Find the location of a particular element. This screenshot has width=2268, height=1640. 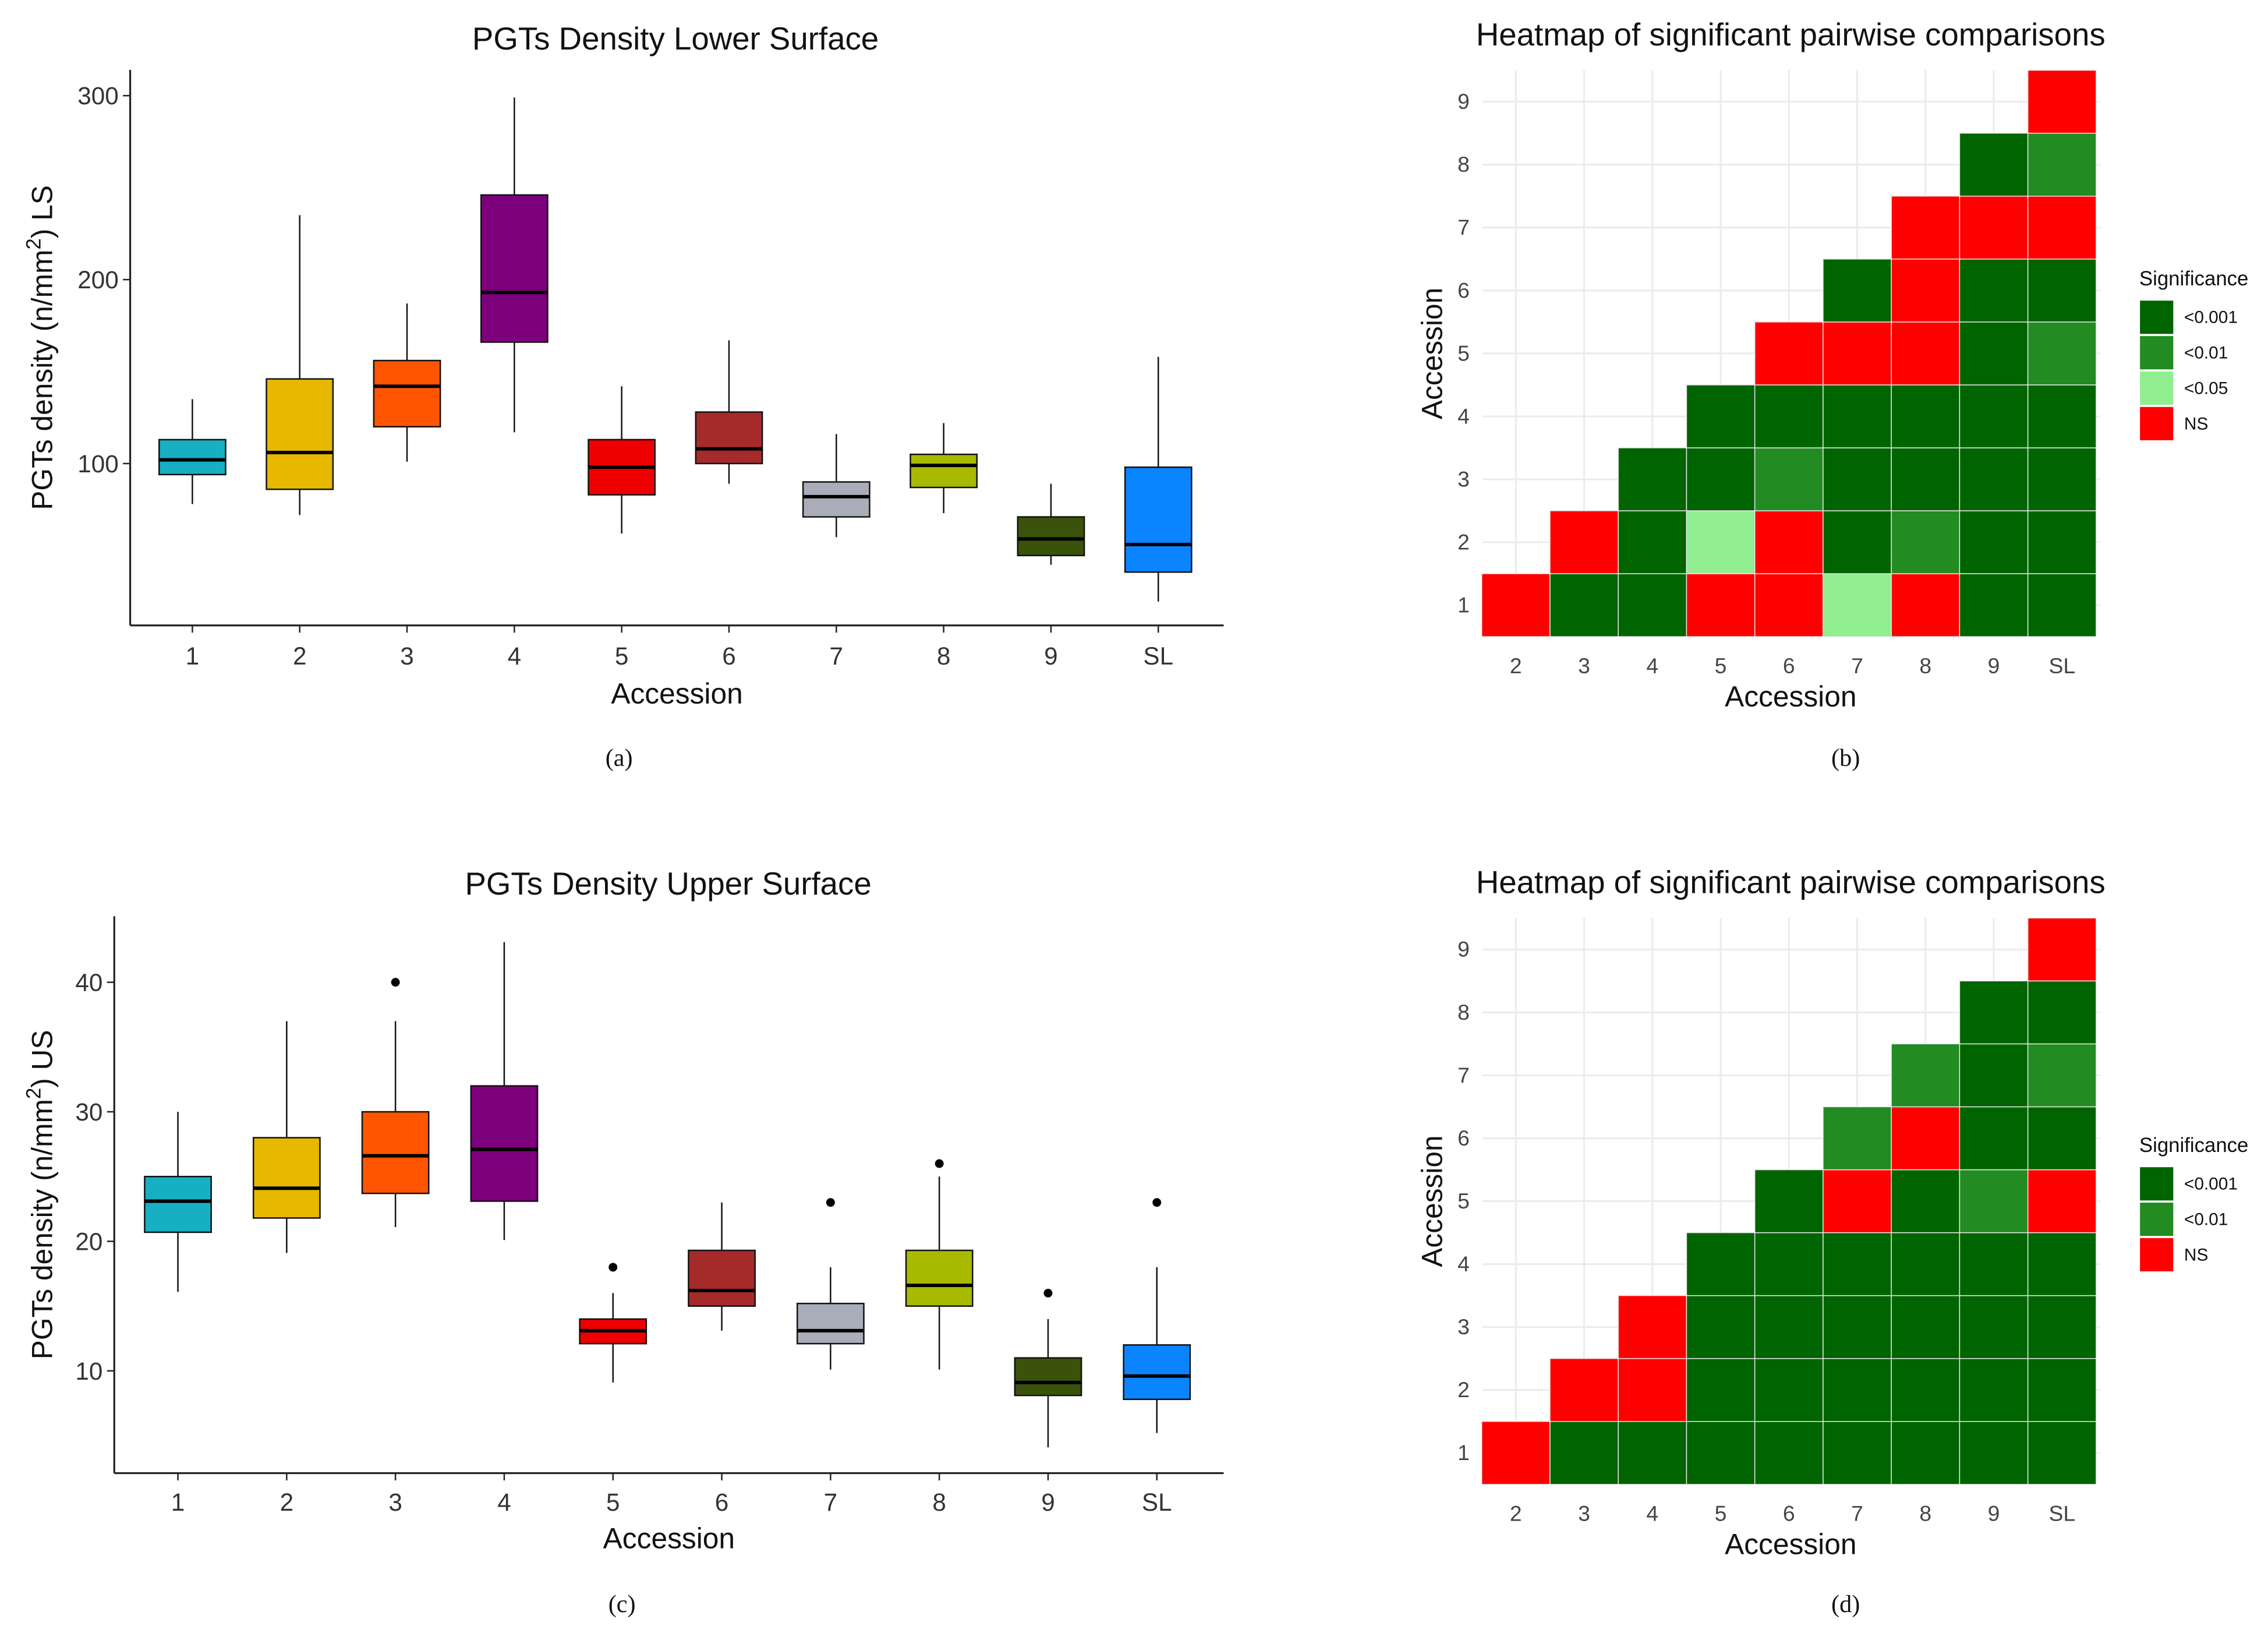

panel-label: (c) is located at coordinates (622, 1604).